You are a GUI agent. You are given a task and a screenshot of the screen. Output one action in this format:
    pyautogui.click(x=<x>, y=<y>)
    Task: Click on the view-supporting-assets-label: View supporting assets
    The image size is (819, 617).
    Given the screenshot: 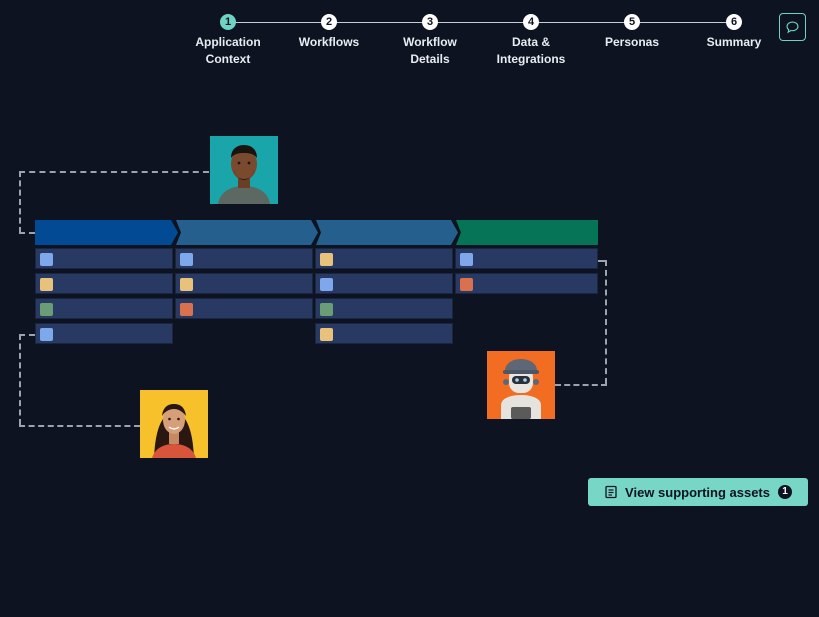 What is the action you would take?
    pyautogui.click(x=697, y=492)
    